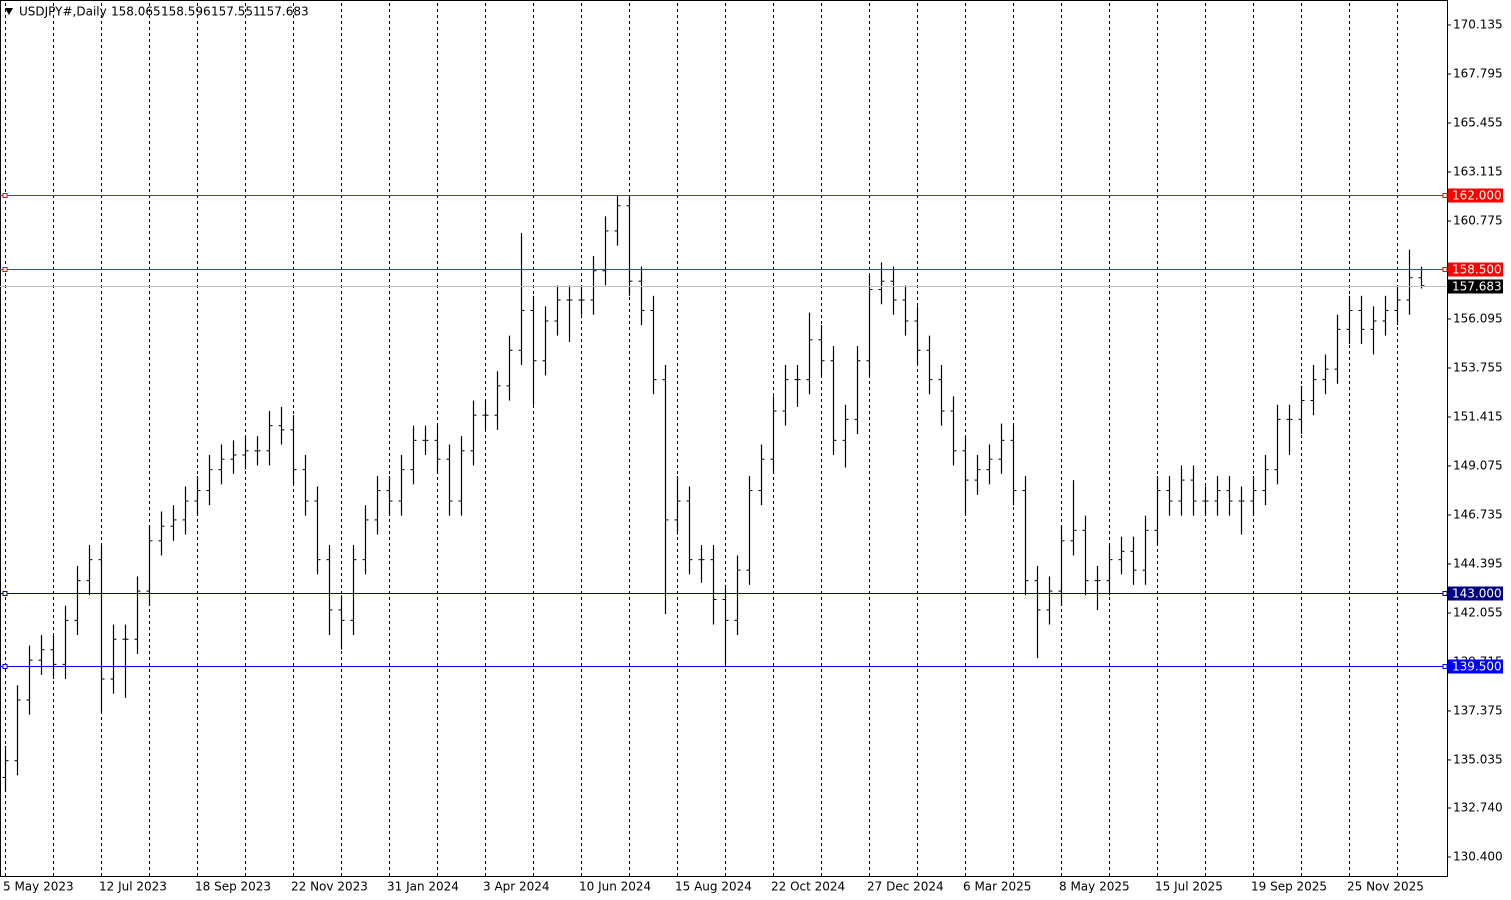  I want to click on x-tick-label: 18 Sep 2023, so click(233, 887).